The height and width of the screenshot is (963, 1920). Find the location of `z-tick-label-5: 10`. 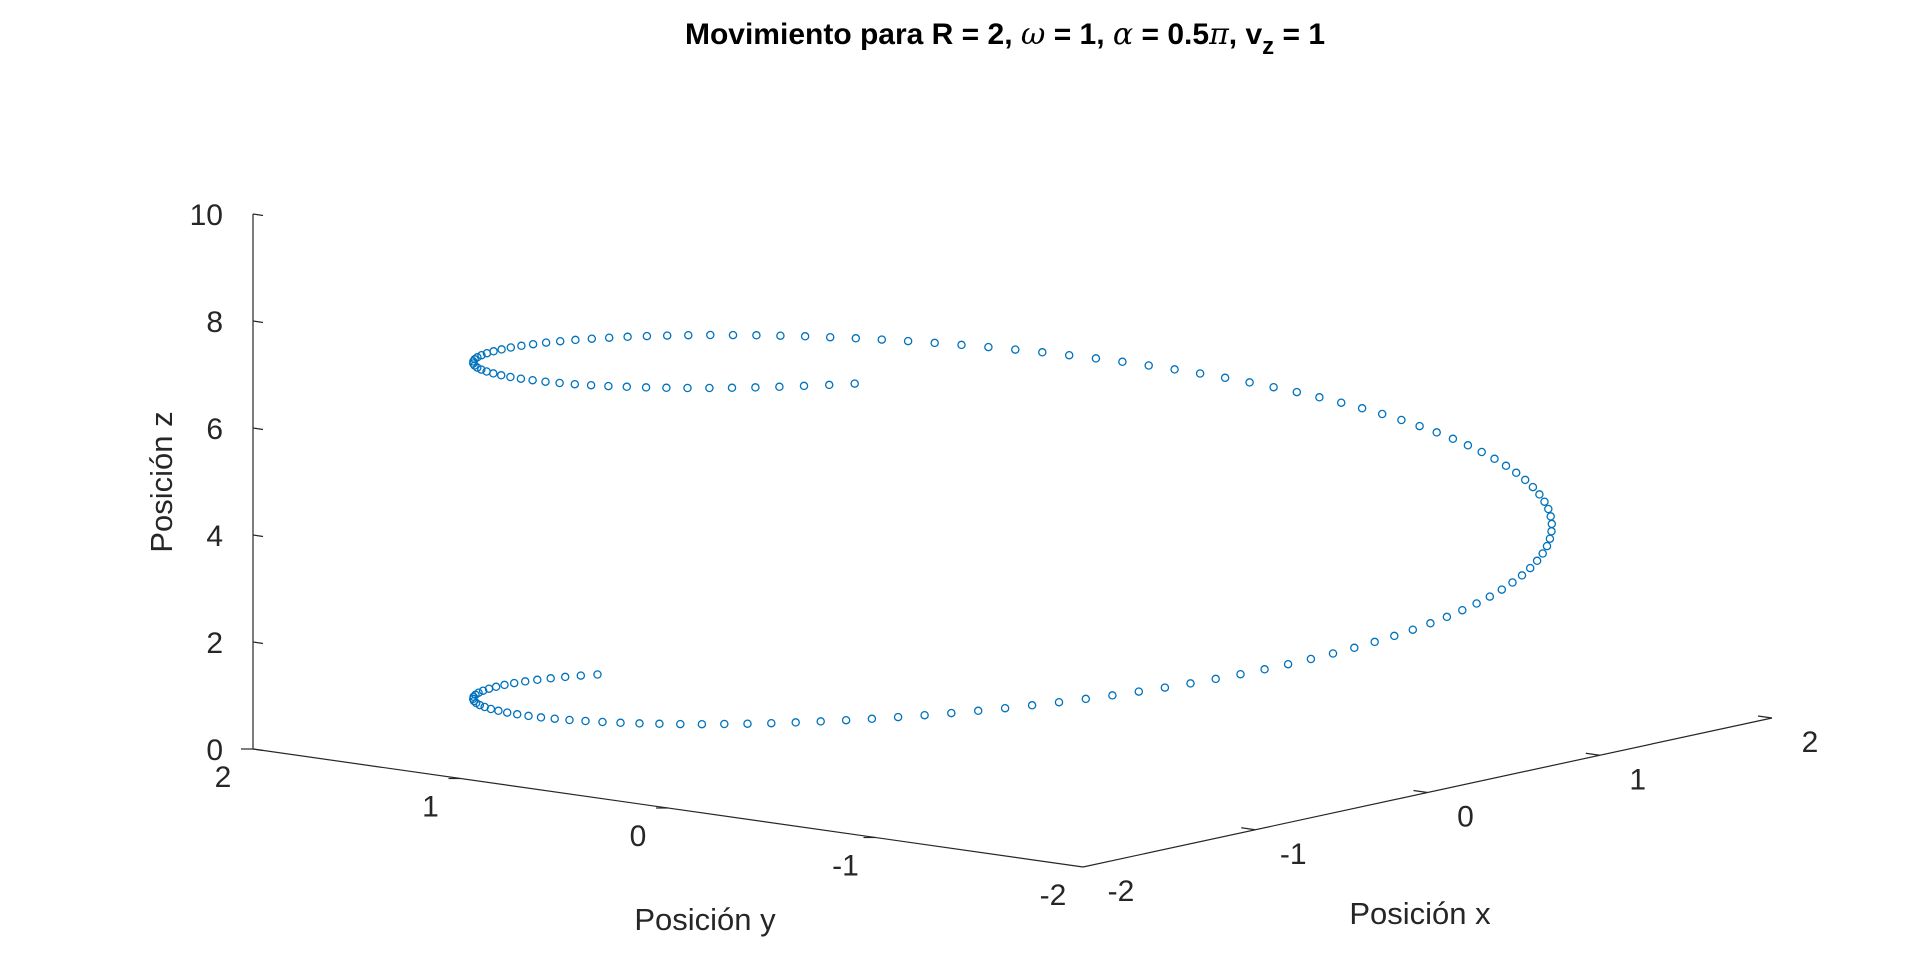

z-tick-label-5: 10 is located at coordinates (206, 215).